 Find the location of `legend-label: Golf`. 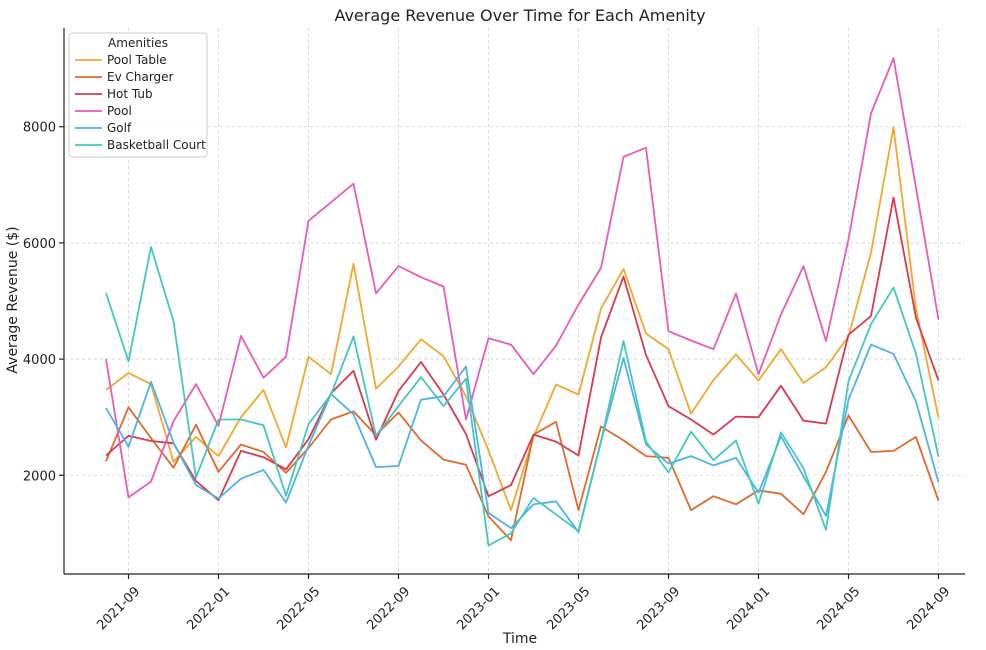

legend-label: Golf is located at coordinates (119, 128).